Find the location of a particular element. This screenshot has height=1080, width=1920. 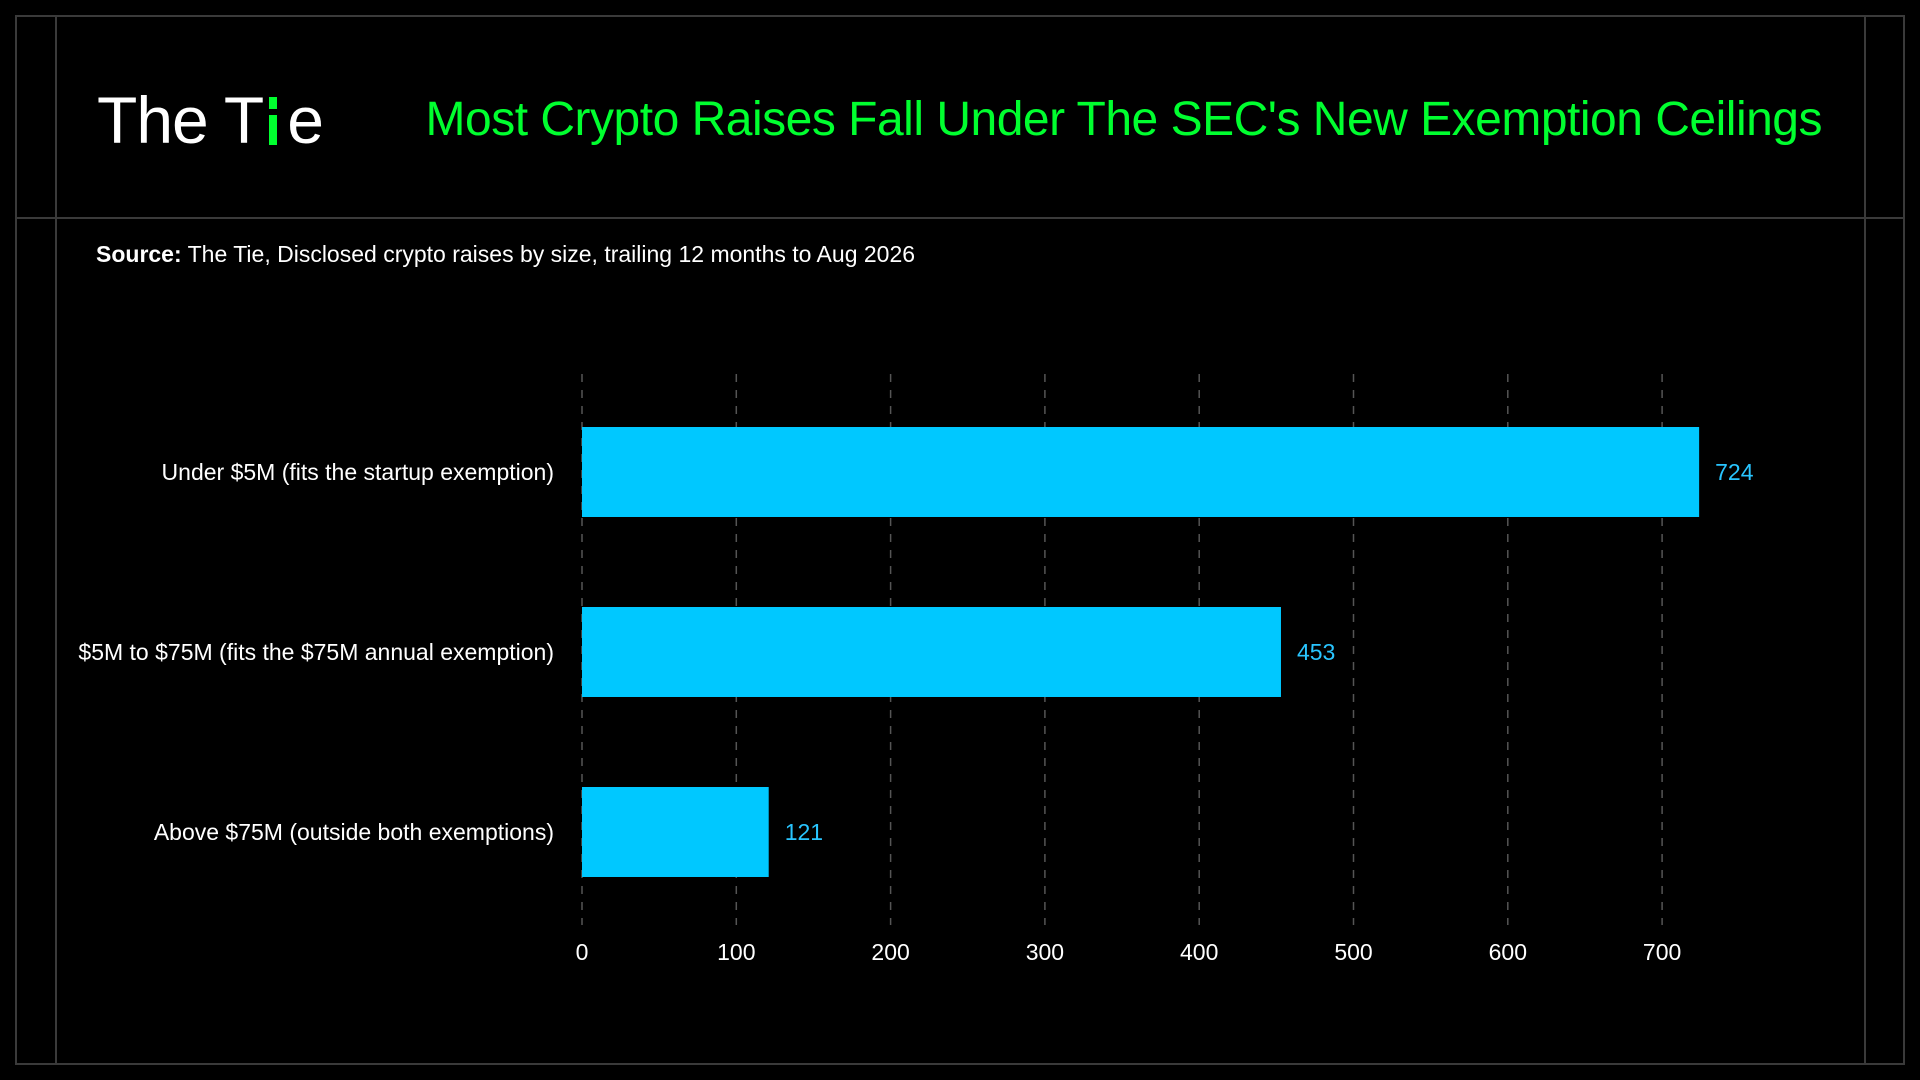

x-tick-label-0: 0 is located at coordinates (582, 952).